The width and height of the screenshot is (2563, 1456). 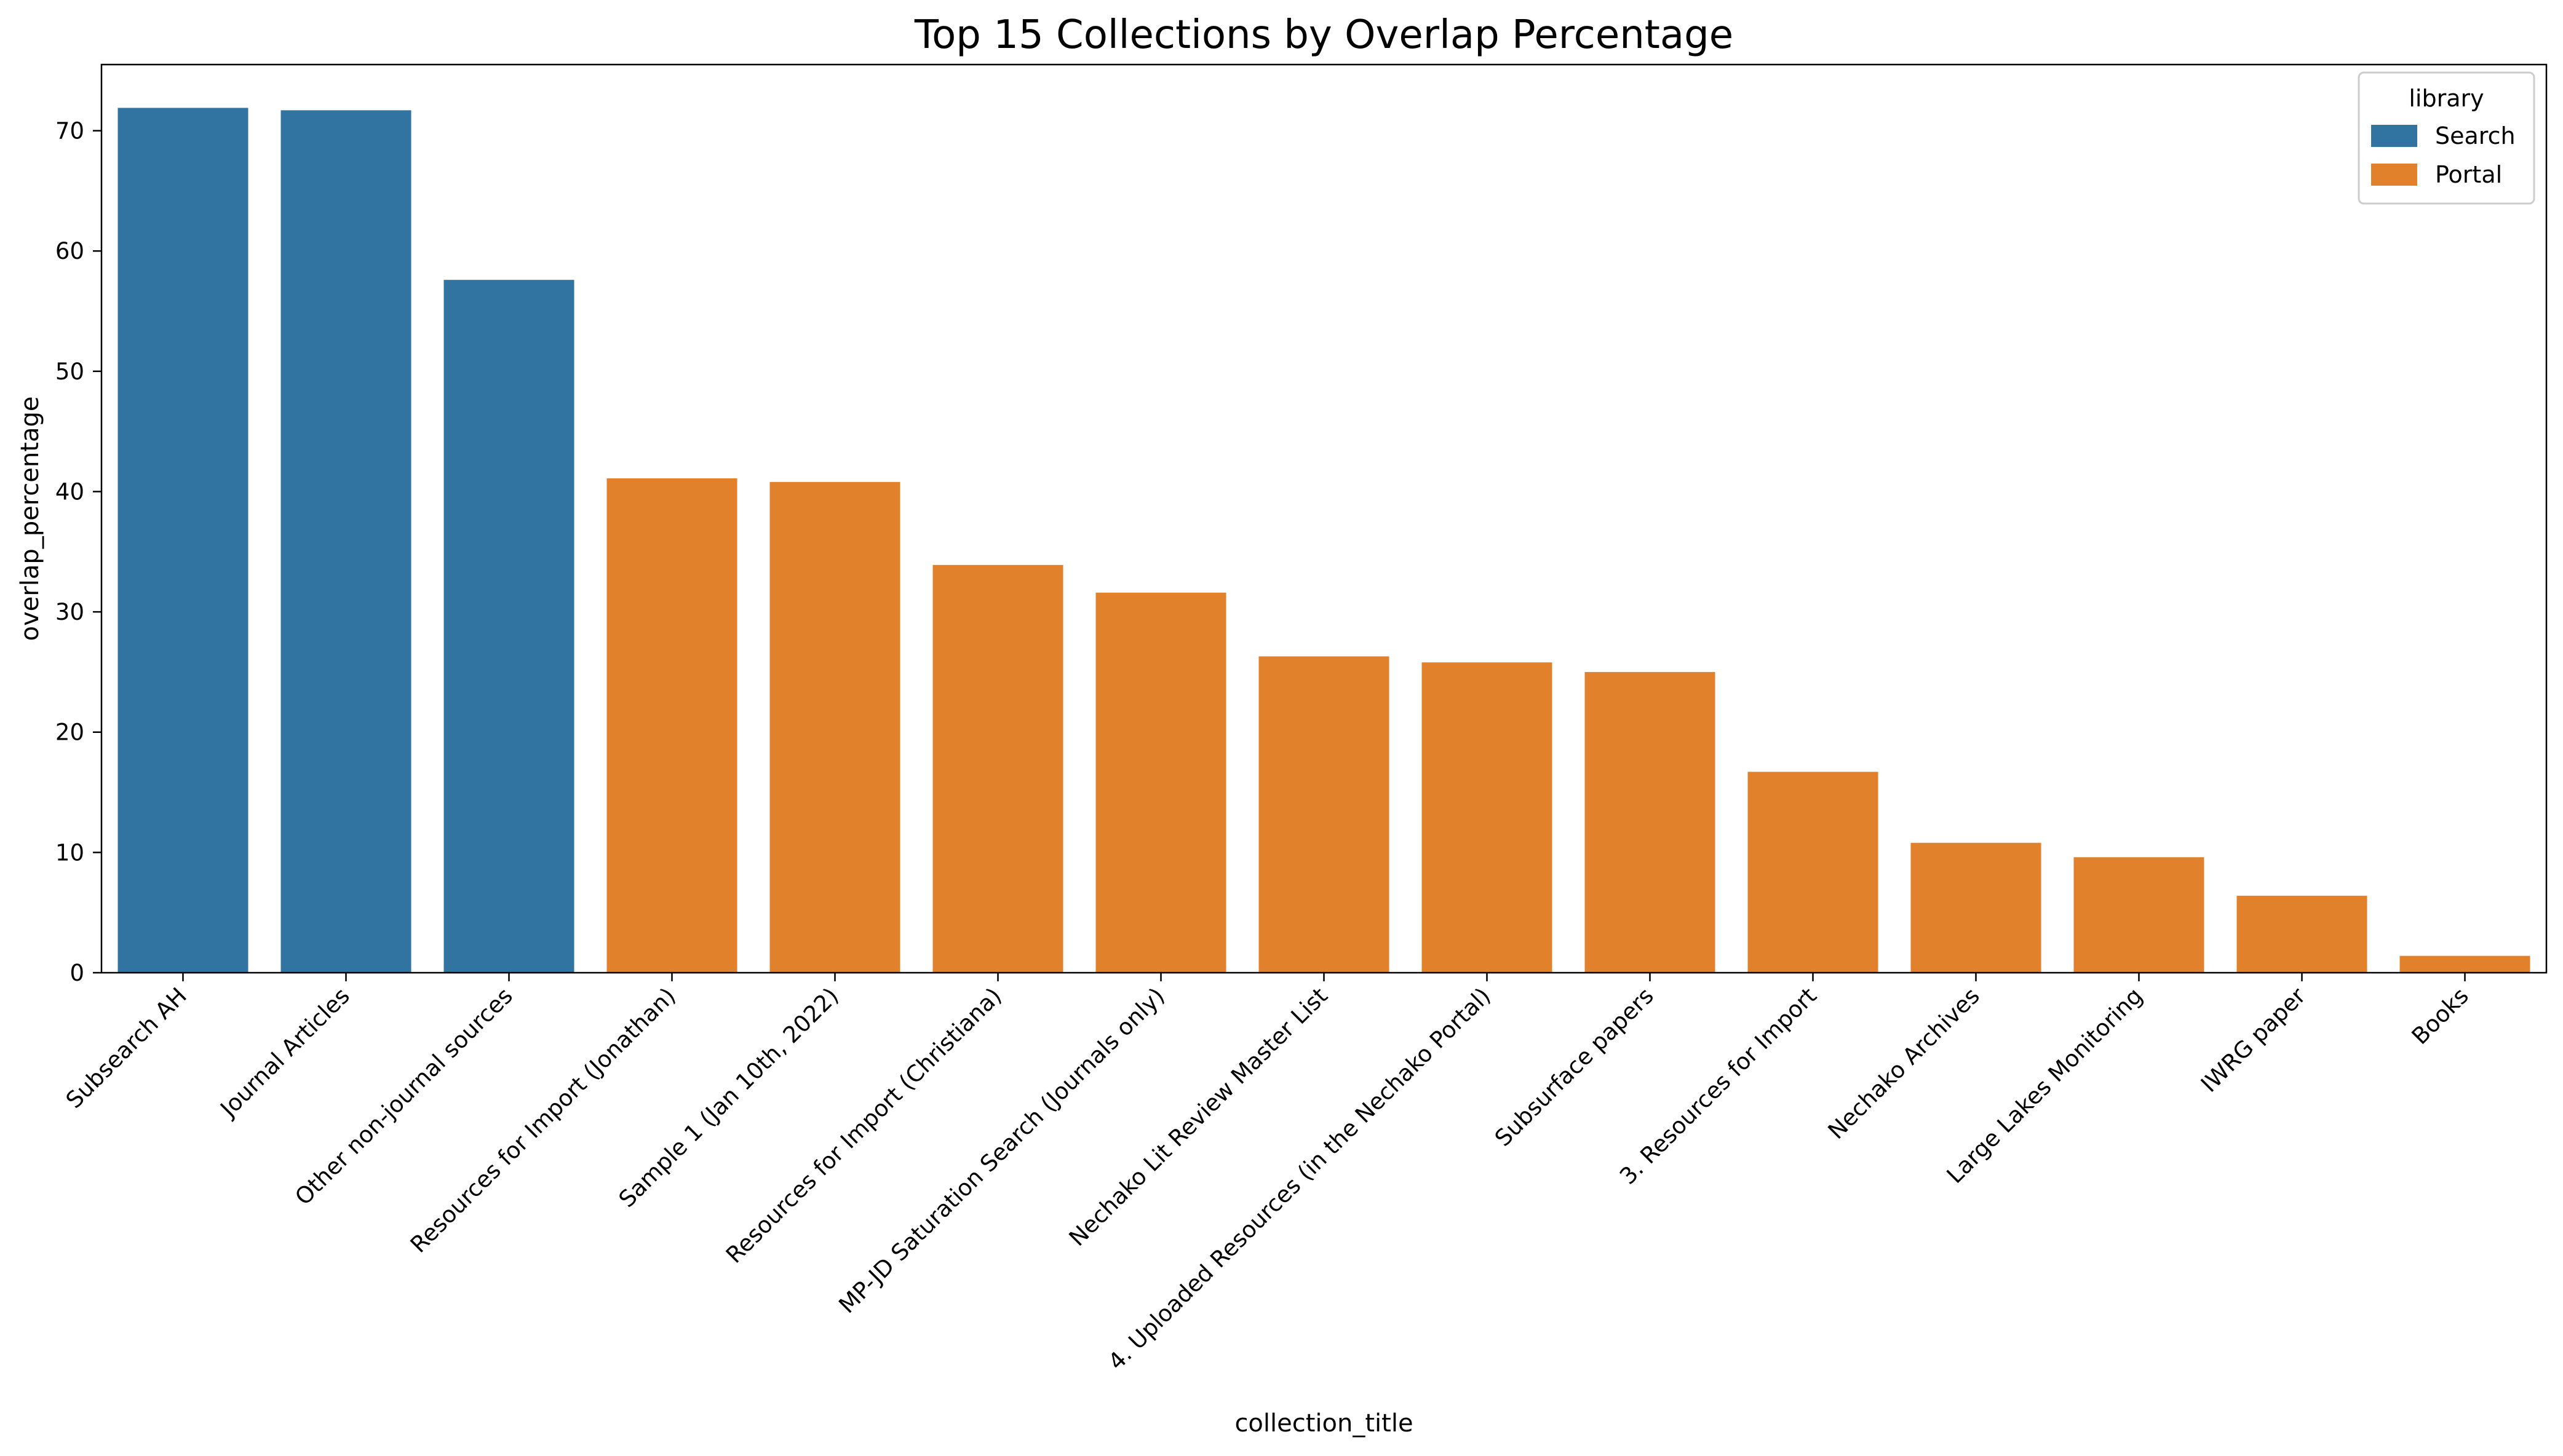 I want to click on x-tick-label: Nechako Lit Review Master List, so click(x=1198, y=1117).